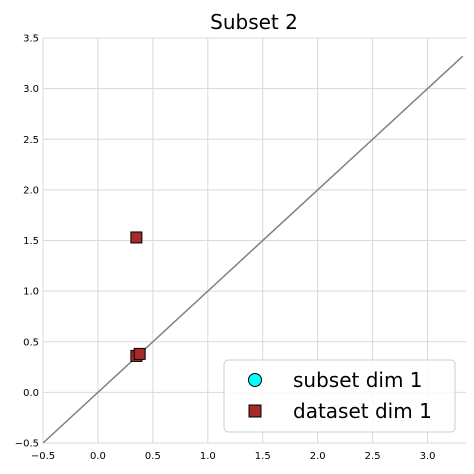  I want to click on legend-marker-square, so click(255, 411).